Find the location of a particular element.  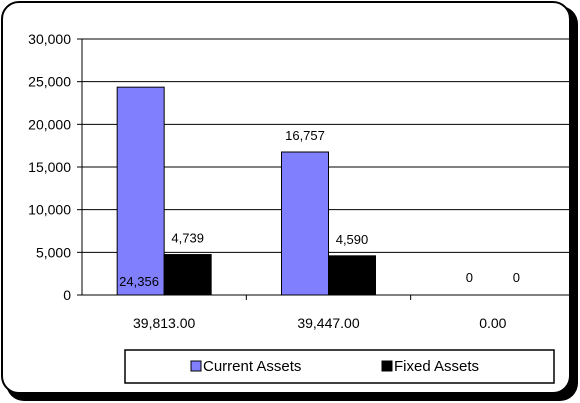

data-label-fixed-assets: 4,590 is located at coordinates (352, 239).